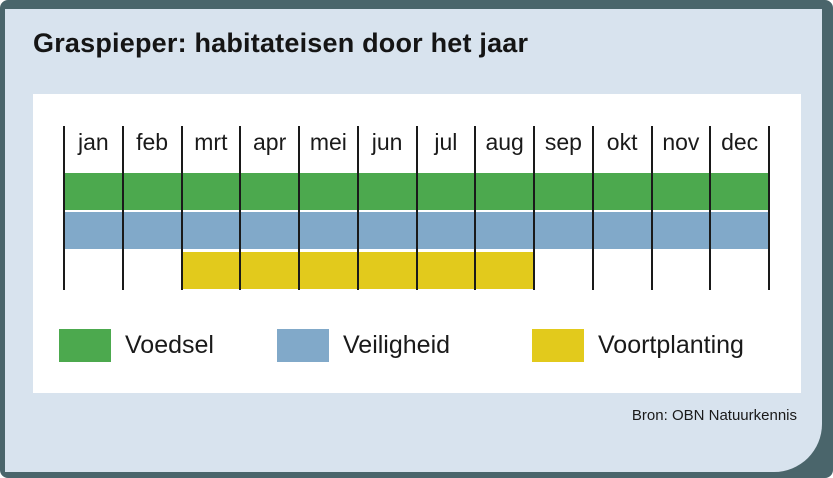  What do you see at coordinates (270, 142) in the screenshot?
I see `month-label-apr: apr` at bounding box center [270, 142].